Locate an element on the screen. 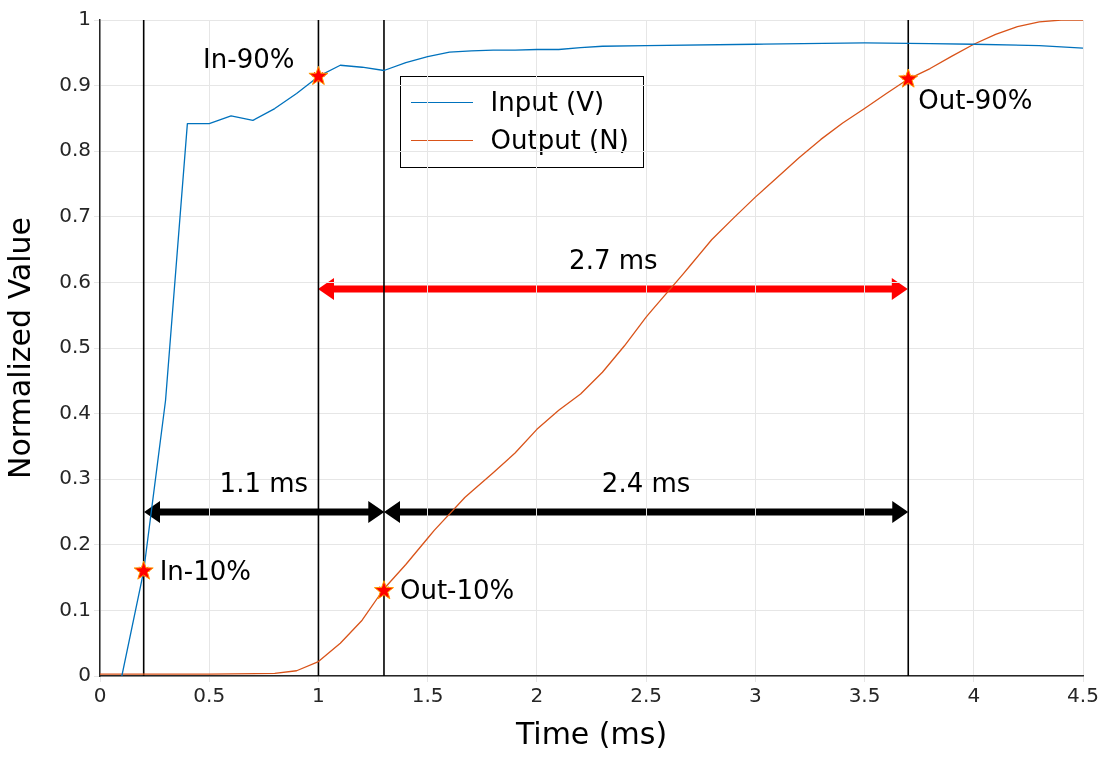 The image size is (1107, 758). x-axis-title: Time (ms) is located at coordinates (591, 733).